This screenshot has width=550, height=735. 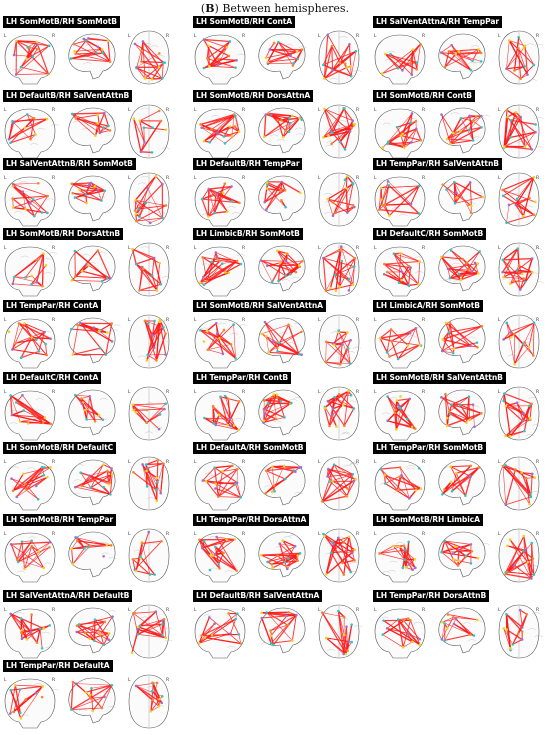 I want to click on panel-label: LH SomMotB/RH ContA, so click(x=244, y=22).